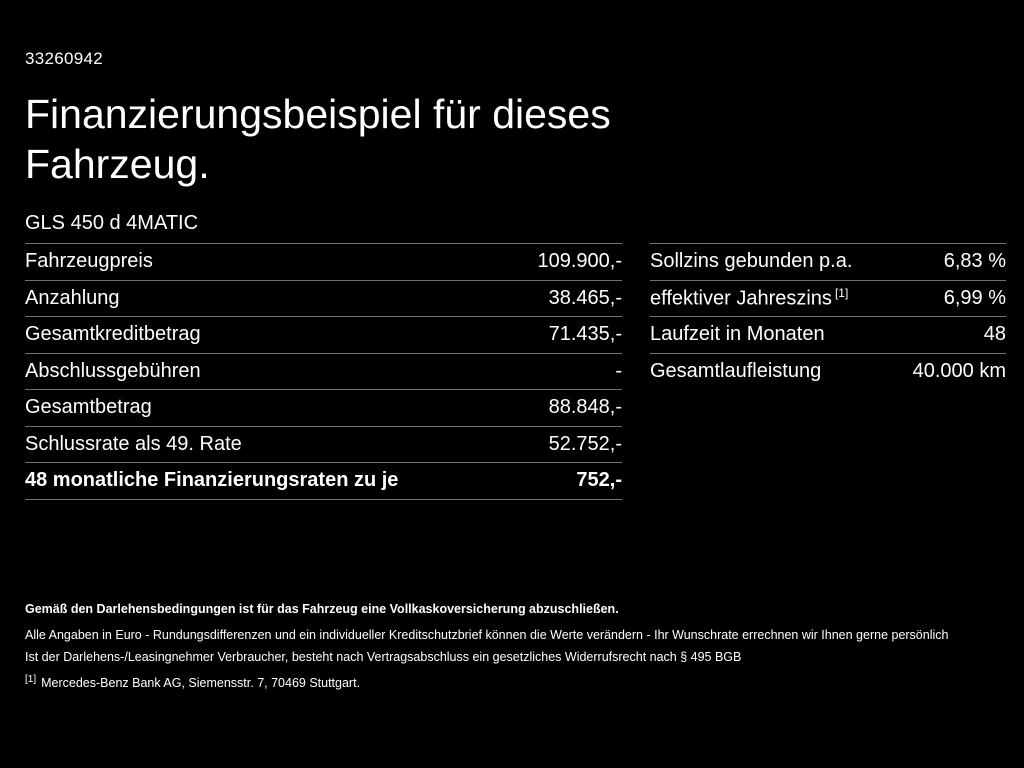 This screenshot has height=768, width=1024. Describe the element at coordinates (994, 334) in the screenshot. I see `row-value: 48` at that location.